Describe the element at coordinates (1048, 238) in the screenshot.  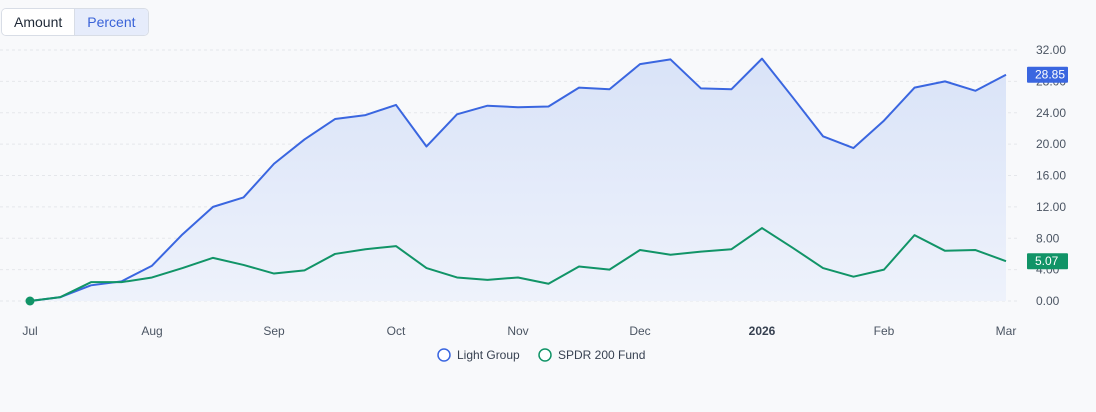
I see `y-tick-label: 8.00` at that location.